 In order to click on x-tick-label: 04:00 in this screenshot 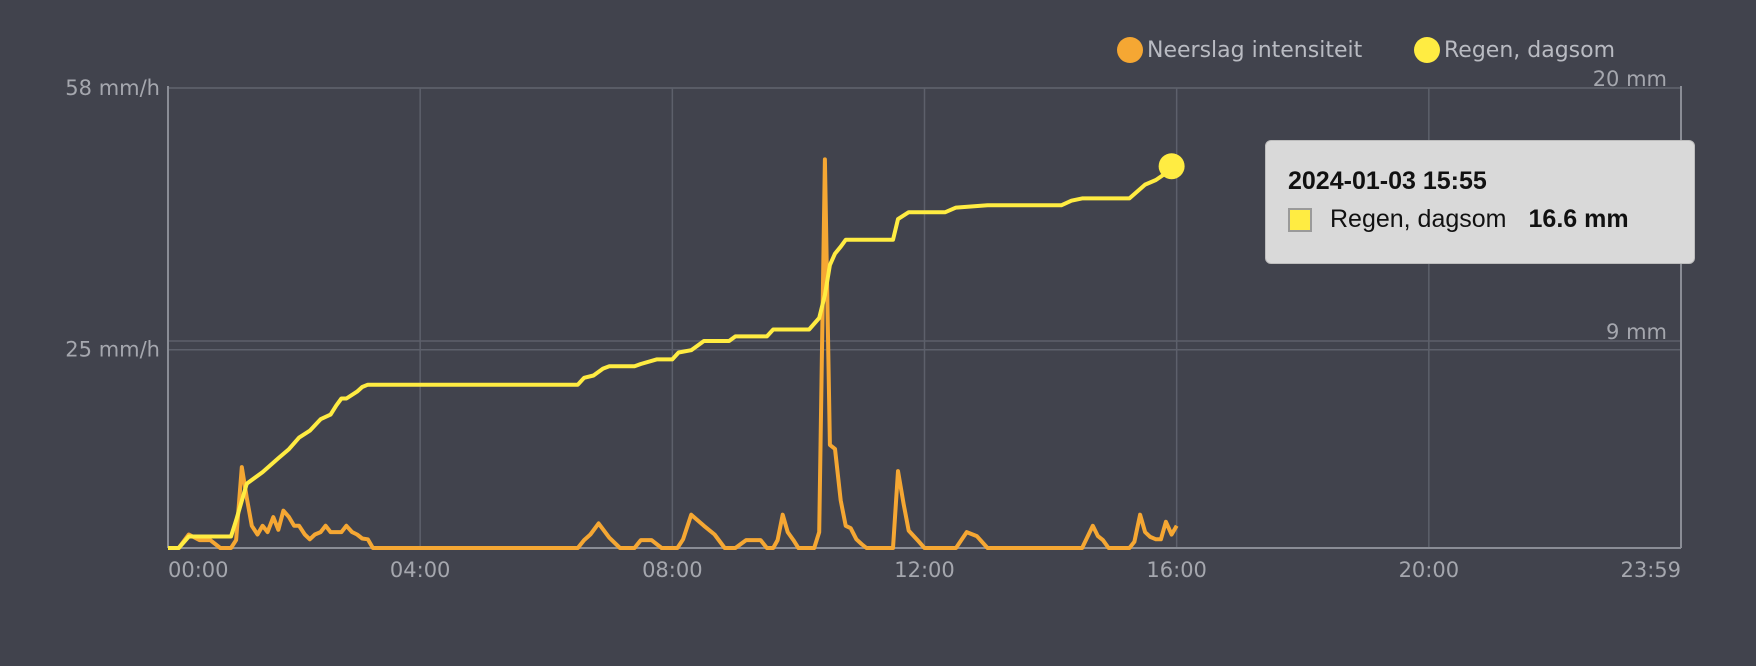, I will do `click(420, 570)`.